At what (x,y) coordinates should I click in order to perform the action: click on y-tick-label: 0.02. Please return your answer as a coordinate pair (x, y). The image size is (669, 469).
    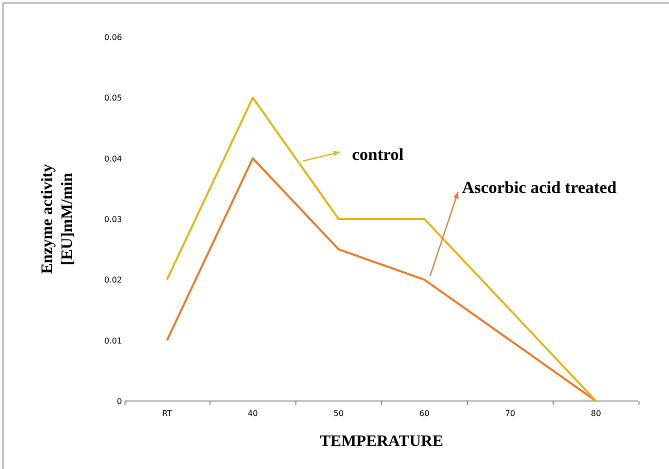
    Looking at the image, I should click on (113, 280).